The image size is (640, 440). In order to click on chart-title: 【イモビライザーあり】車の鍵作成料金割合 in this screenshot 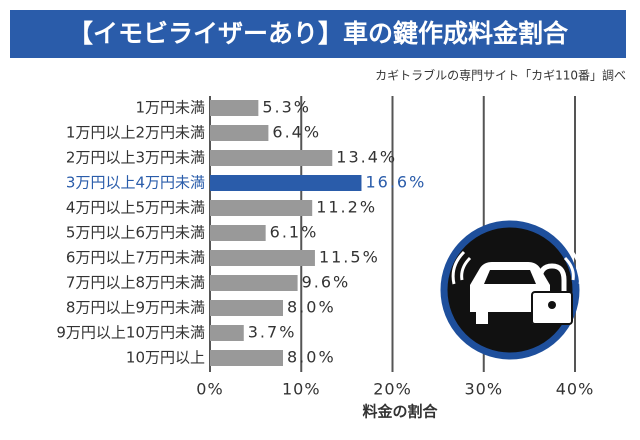, I will do `click(318, 33)`.